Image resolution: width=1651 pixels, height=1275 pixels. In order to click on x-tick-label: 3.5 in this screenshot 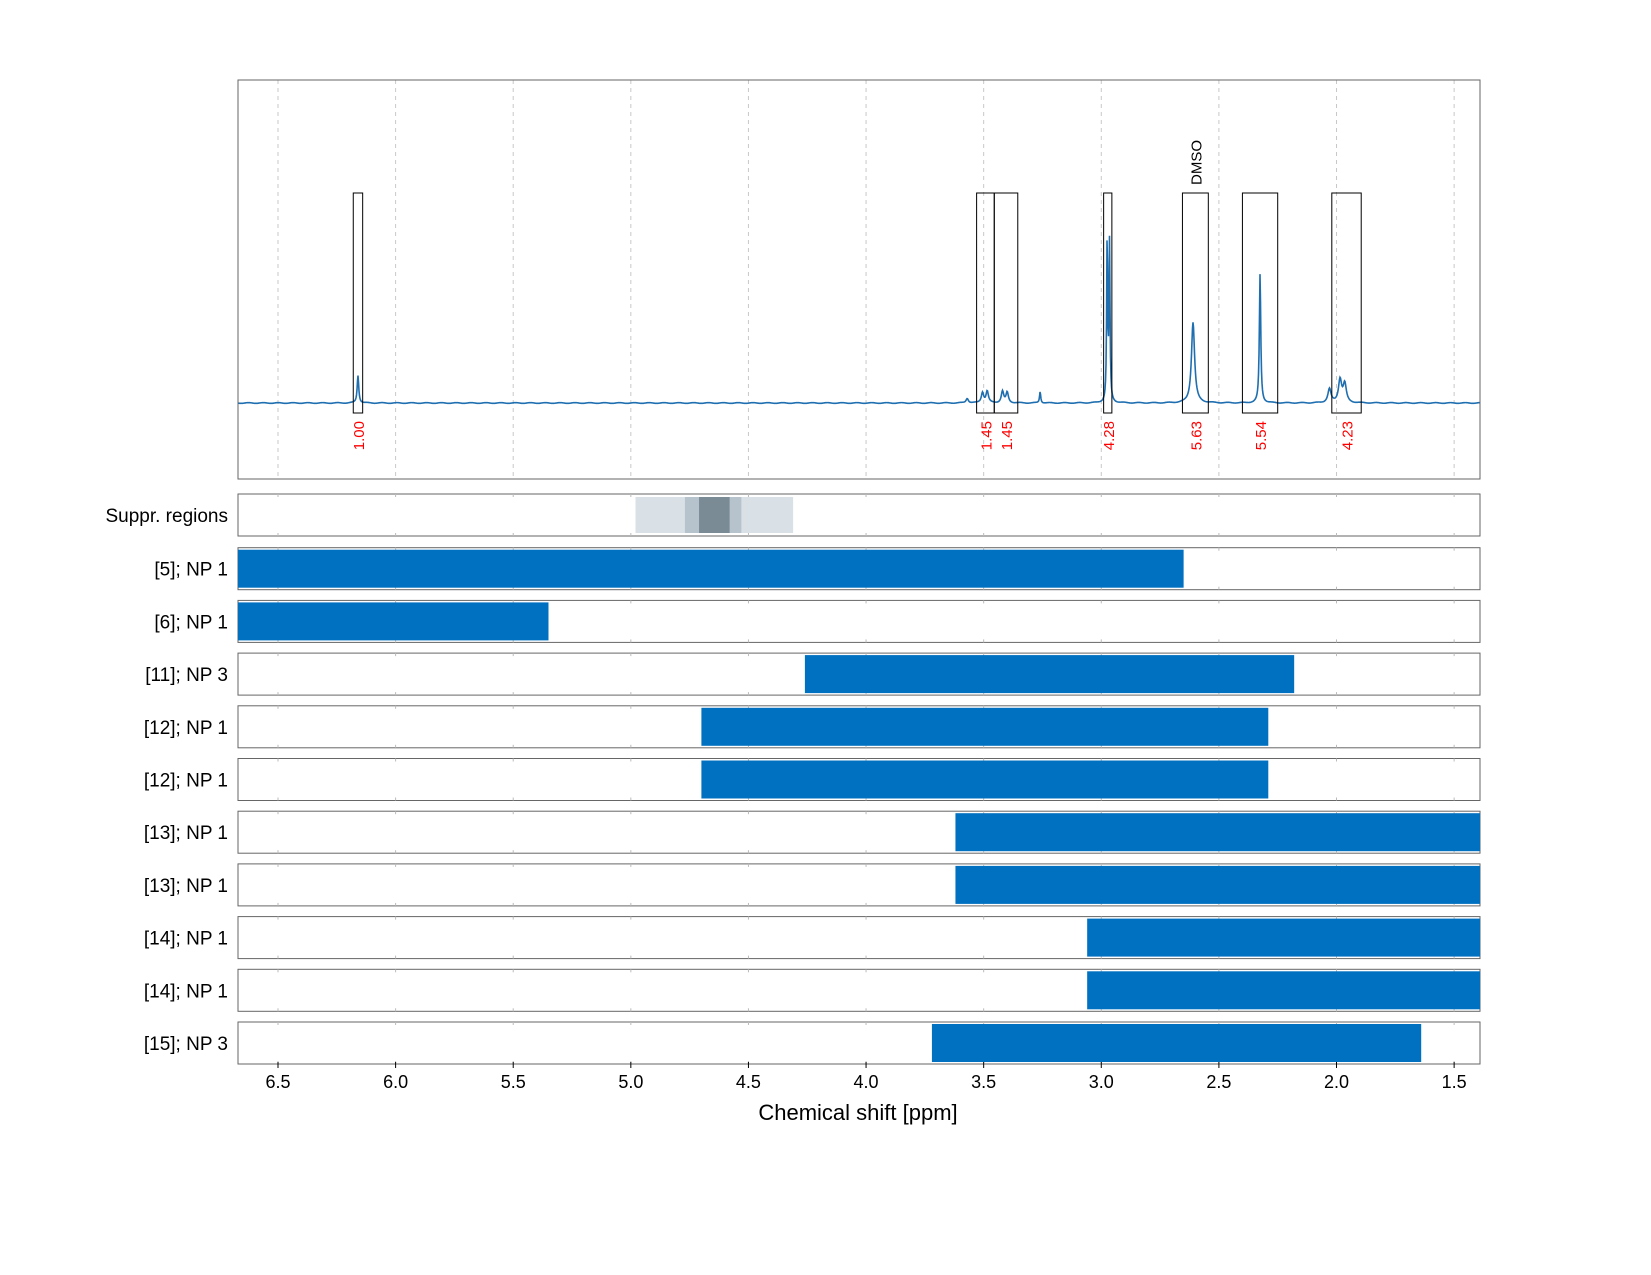, I will do `click(983, 1082)`.